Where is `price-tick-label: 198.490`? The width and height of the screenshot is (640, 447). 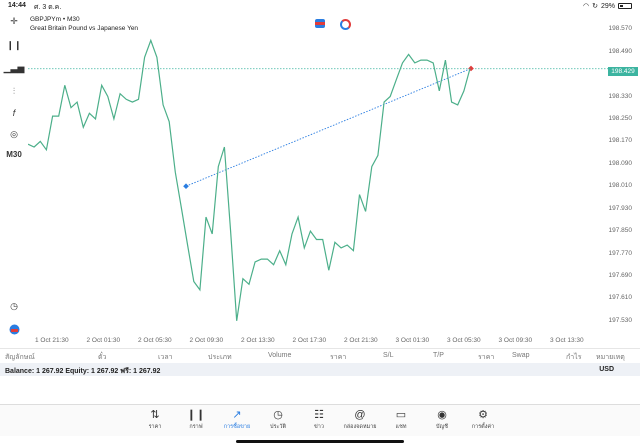
price-tick-label: 198.490 is located at coordinates (620, 51).